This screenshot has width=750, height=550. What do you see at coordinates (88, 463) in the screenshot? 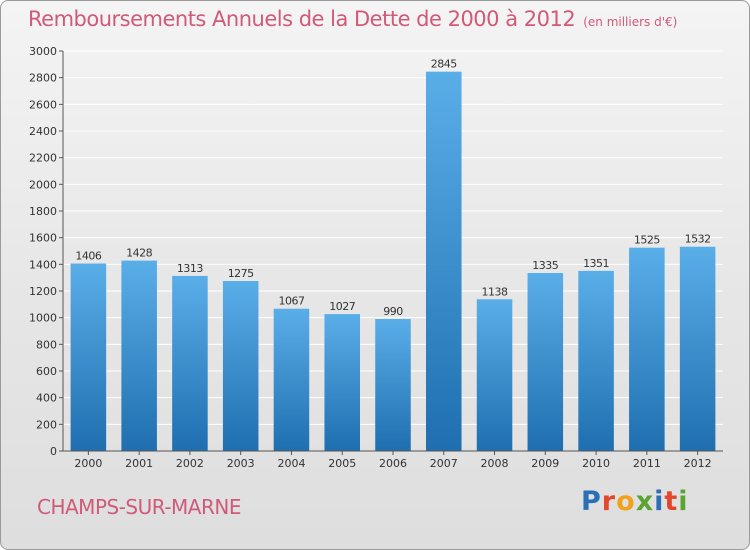
I see `x-tick-label: 2000` at bounding box center [88, 463].